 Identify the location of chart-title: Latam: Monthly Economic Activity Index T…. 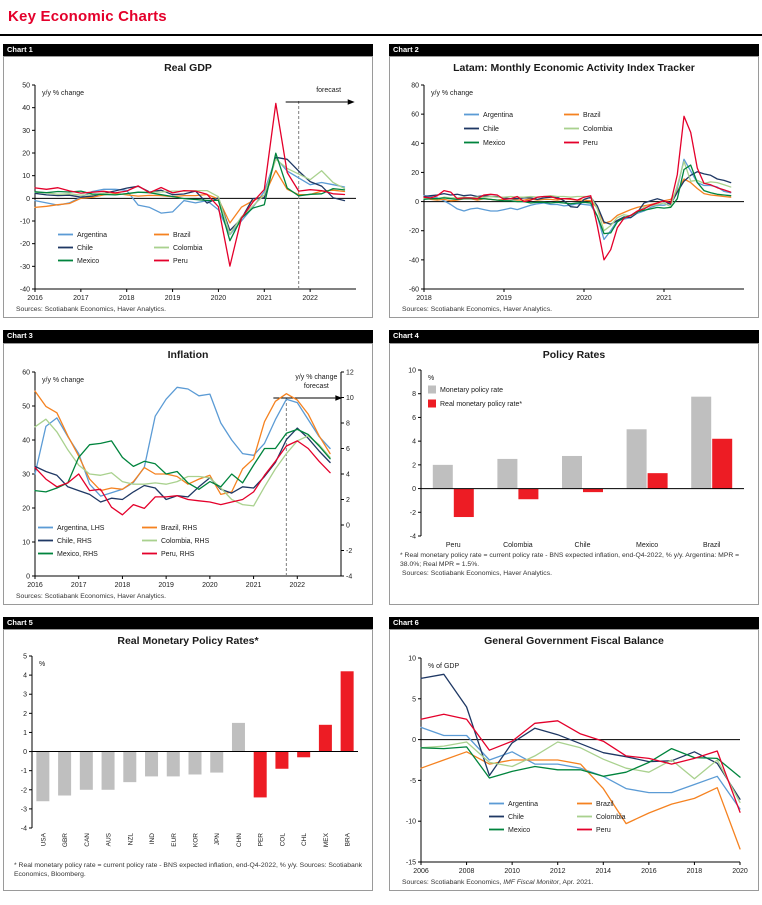
(574, 68).